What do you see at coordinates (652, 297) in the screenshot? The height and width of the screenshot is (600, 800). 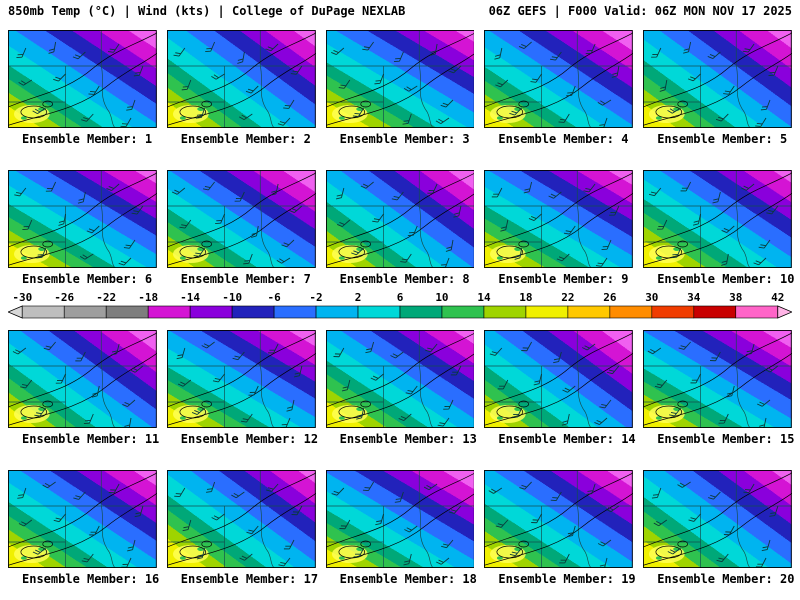 I see `colorbar-tick-label: 30` at bounding box center [652, 297].